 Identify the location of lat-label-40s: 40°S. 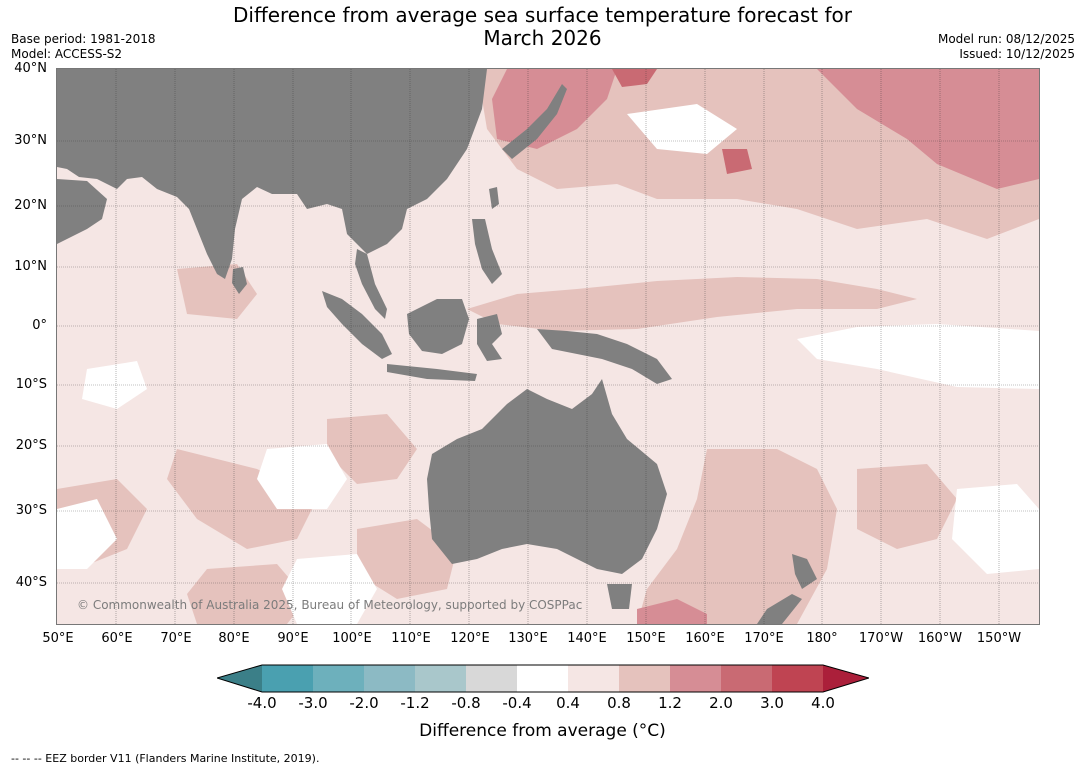
(31, 582).